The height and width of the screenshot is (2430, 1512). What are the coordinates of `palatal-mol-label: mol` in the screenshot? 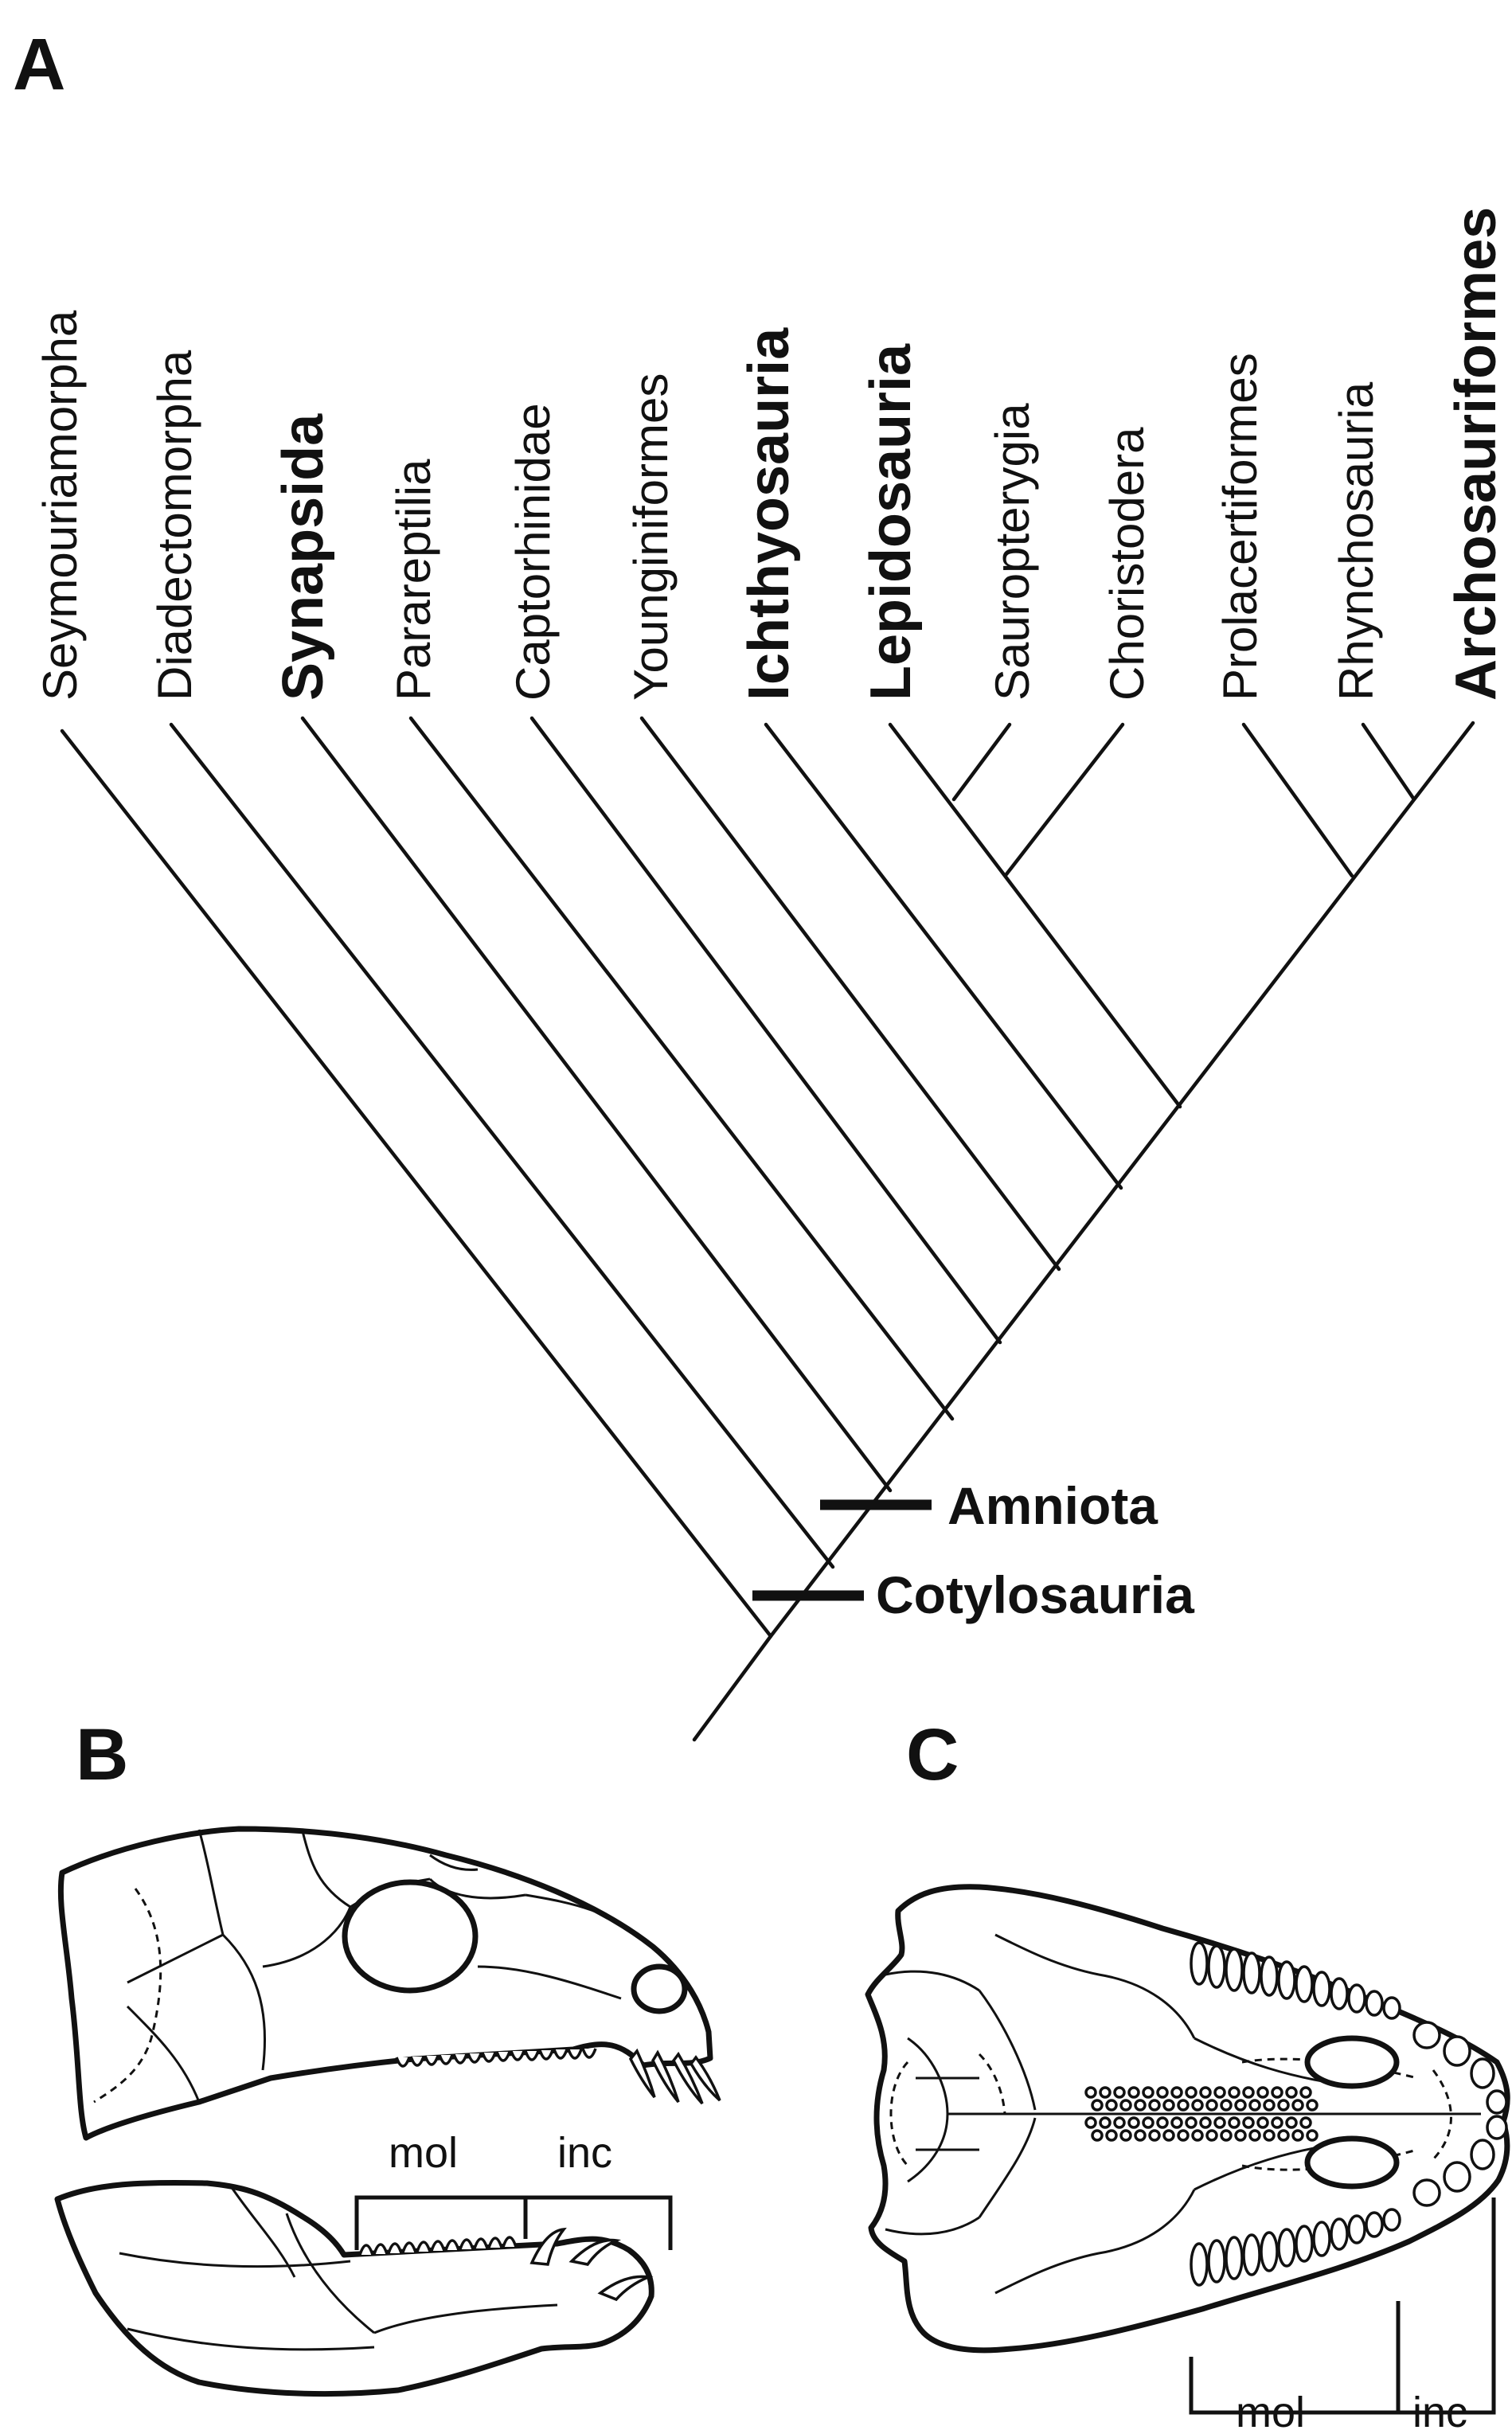 It's located at (1270, 2409).